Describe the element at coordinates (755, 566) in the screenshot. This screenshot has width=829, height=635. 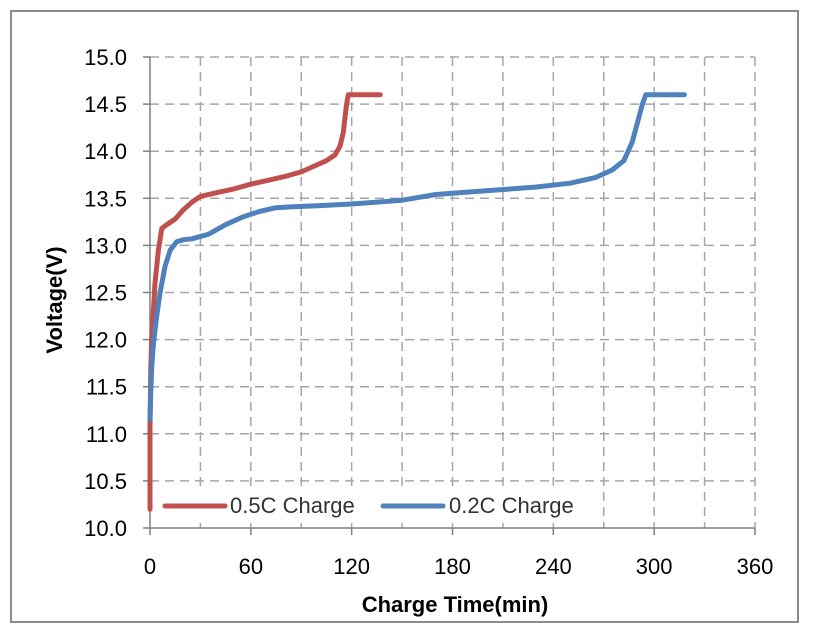
I see `x-tick-label: 360` at that location.